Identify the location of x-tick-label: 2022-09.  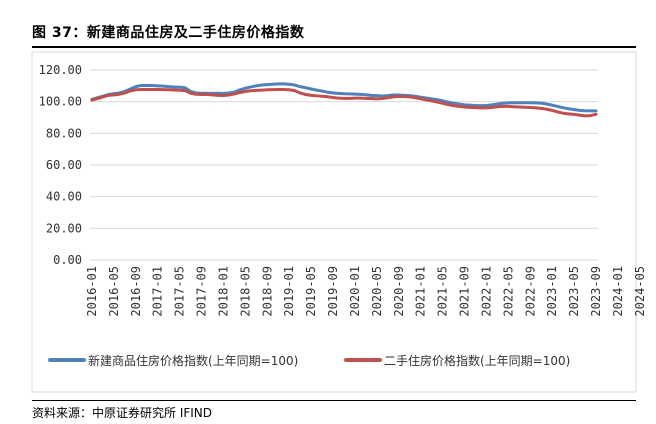
(530, 291).